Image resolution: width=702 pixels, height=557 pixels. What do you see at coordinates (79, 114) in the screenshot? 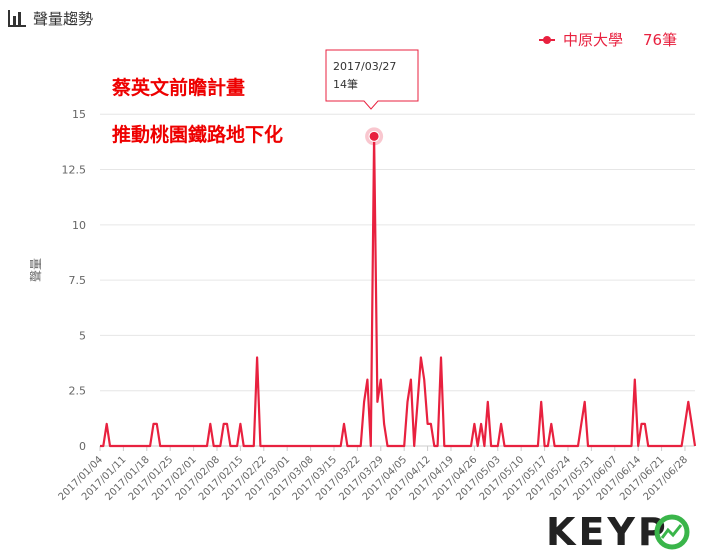
I see `y-tick-label: 15` at bounding box center [79, 114].